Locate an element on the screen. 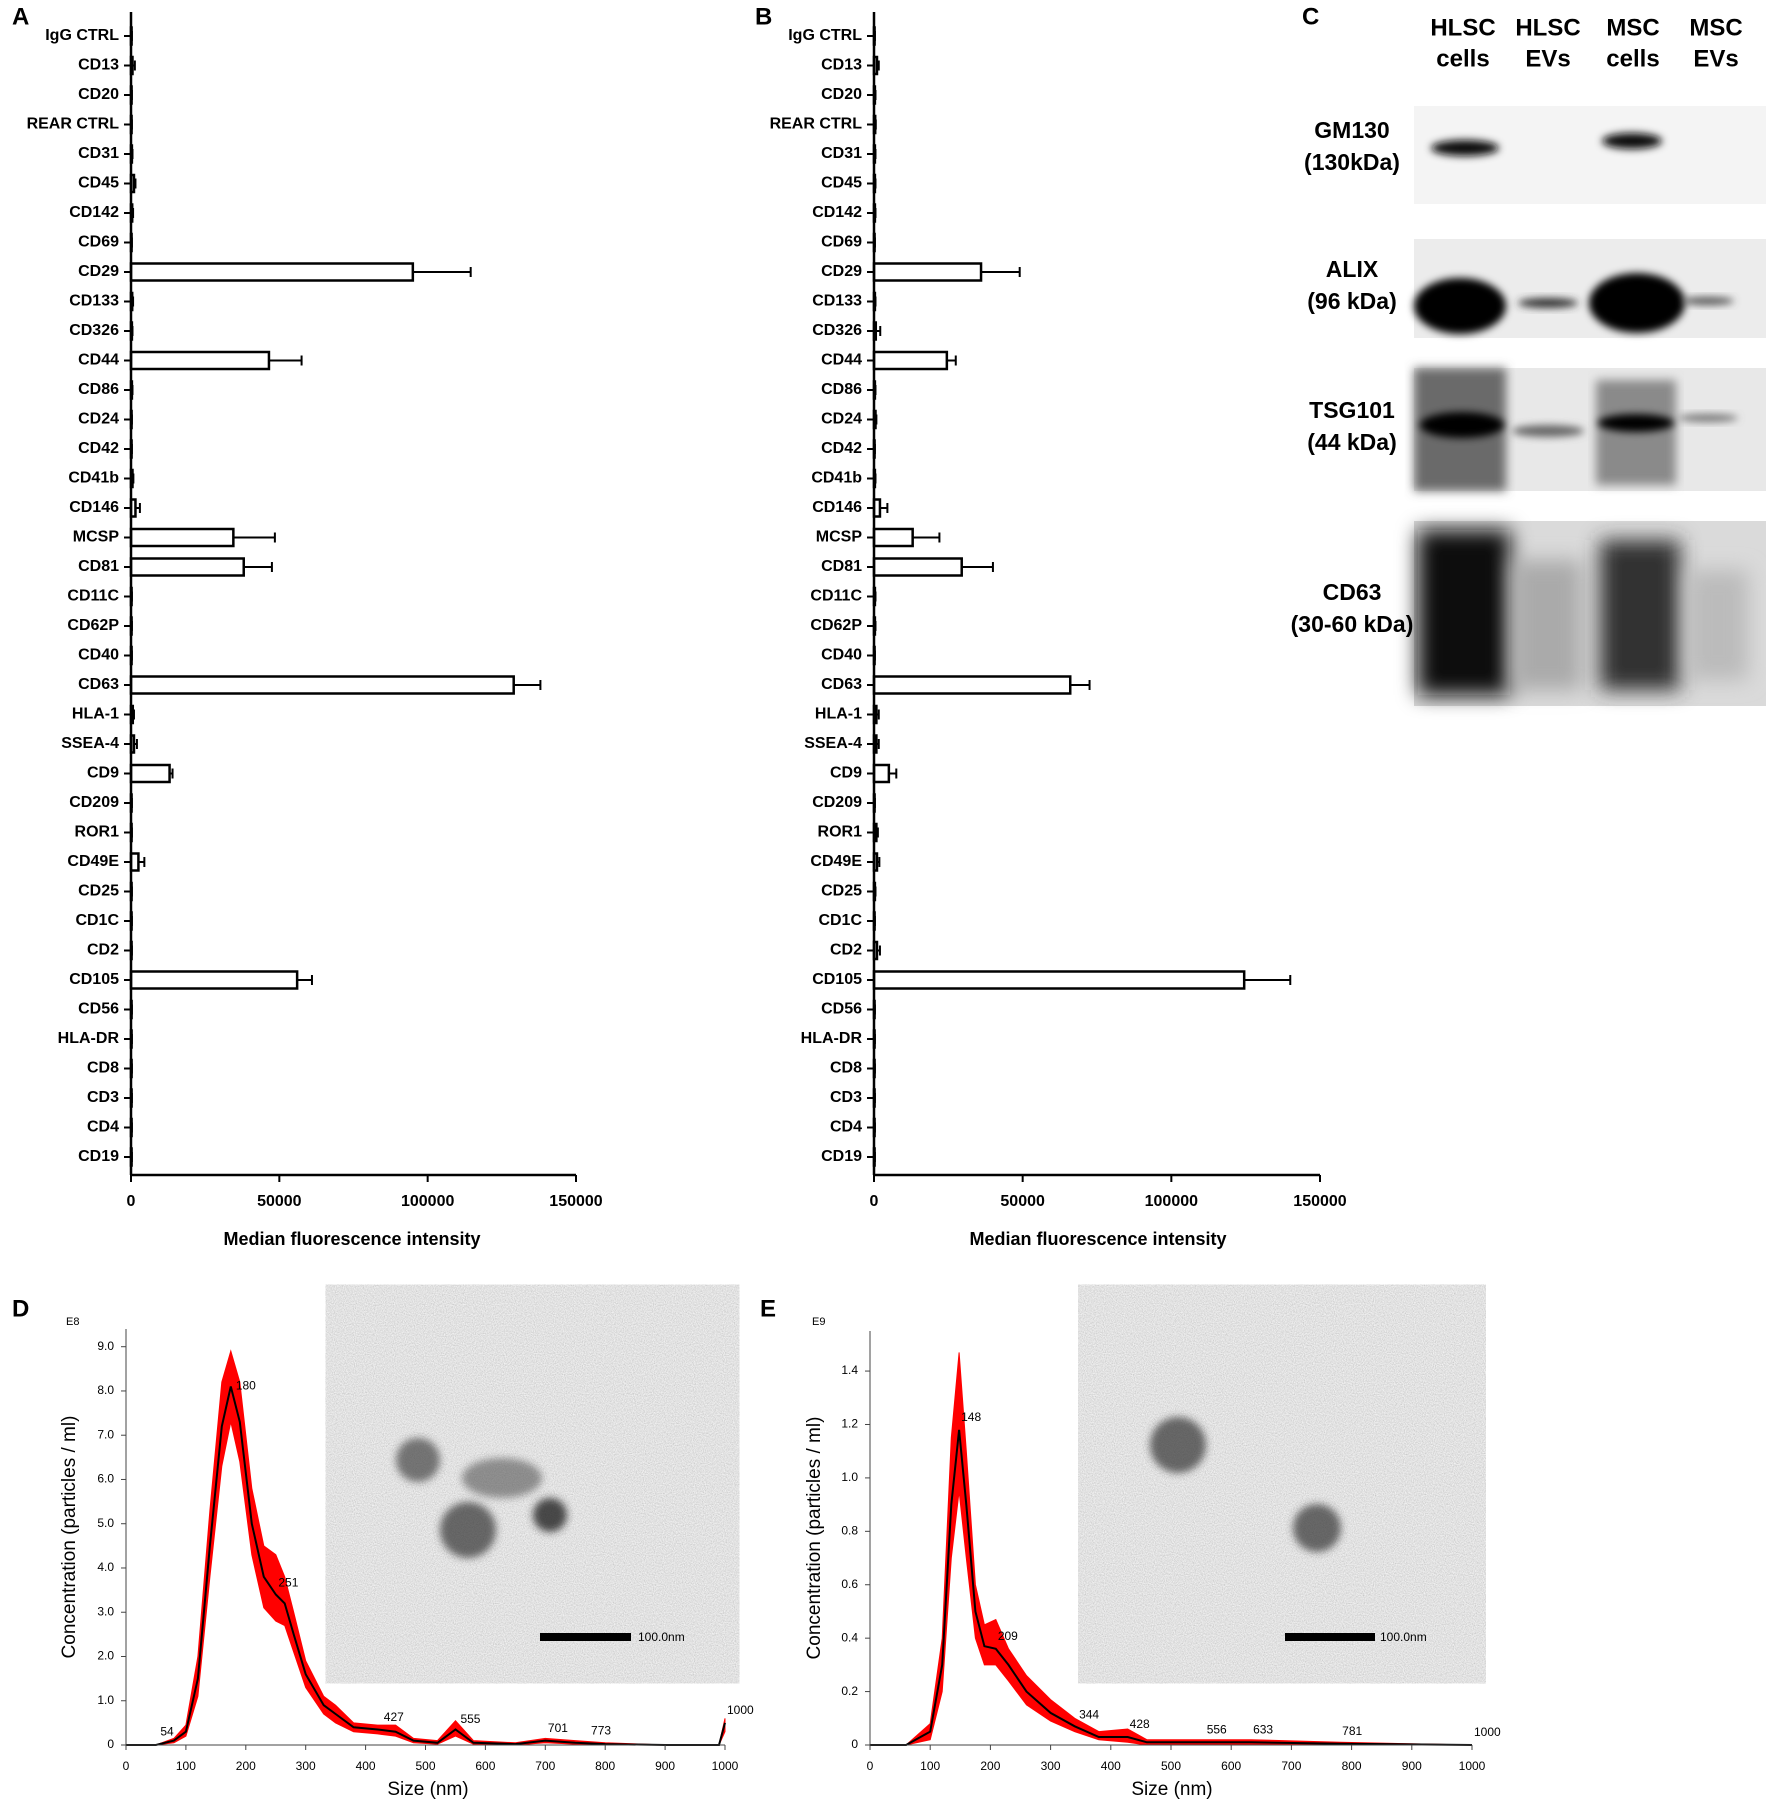  x-tick-label: 400 is located at coordinates (366, 1766).